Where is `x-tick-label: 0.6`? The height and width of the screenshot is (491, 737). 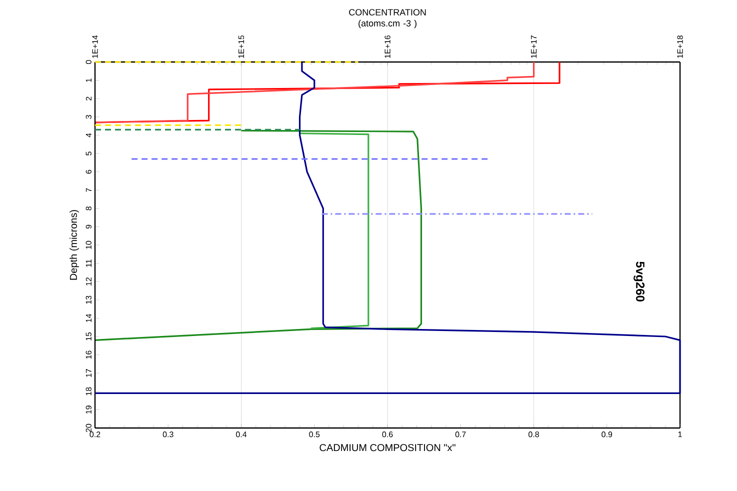 x-tick-label: 0.6 is located at coordinates (387, 435).